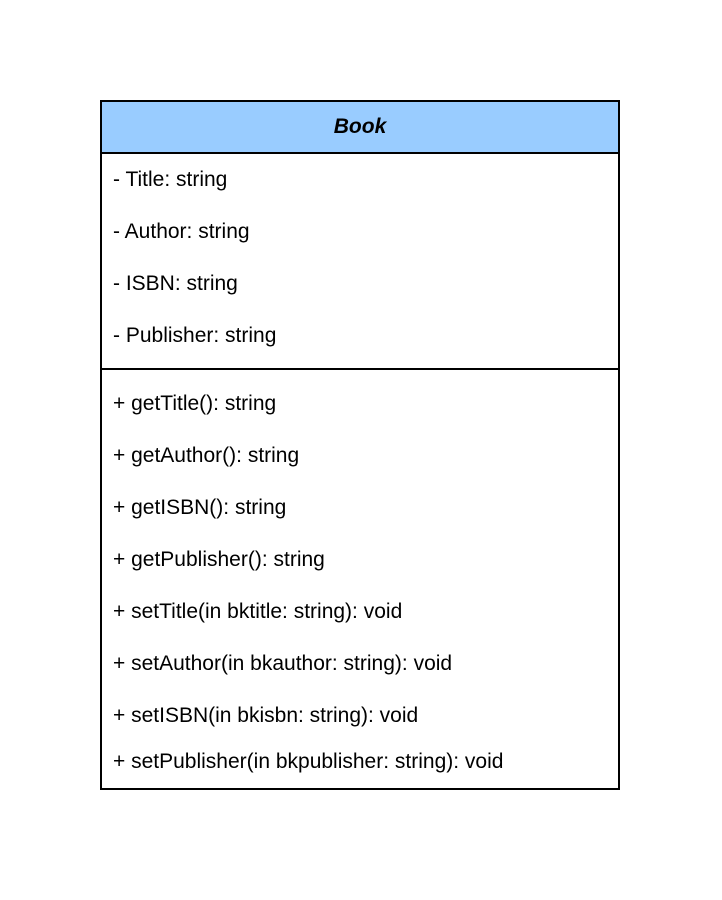  What do you see at coordinates (195, 403) in the screenshot?
I see `operation-row: + getTitle(): string` at bounding box center [195, 403].